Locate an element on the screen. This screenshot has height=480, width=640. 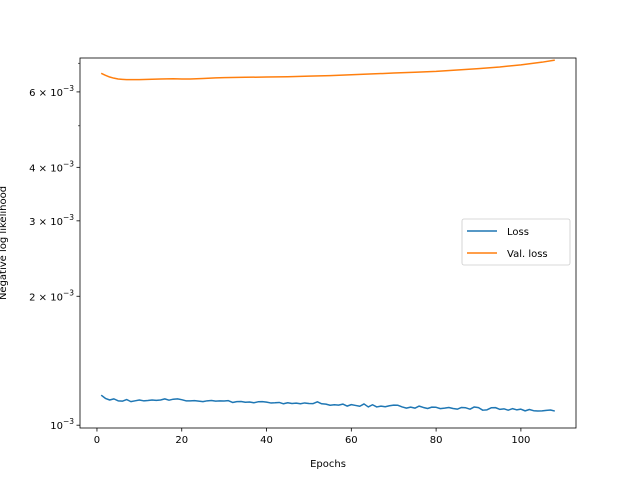
y-tick-label: 2 × 10⁻³ is located at coordinates (51, 295).